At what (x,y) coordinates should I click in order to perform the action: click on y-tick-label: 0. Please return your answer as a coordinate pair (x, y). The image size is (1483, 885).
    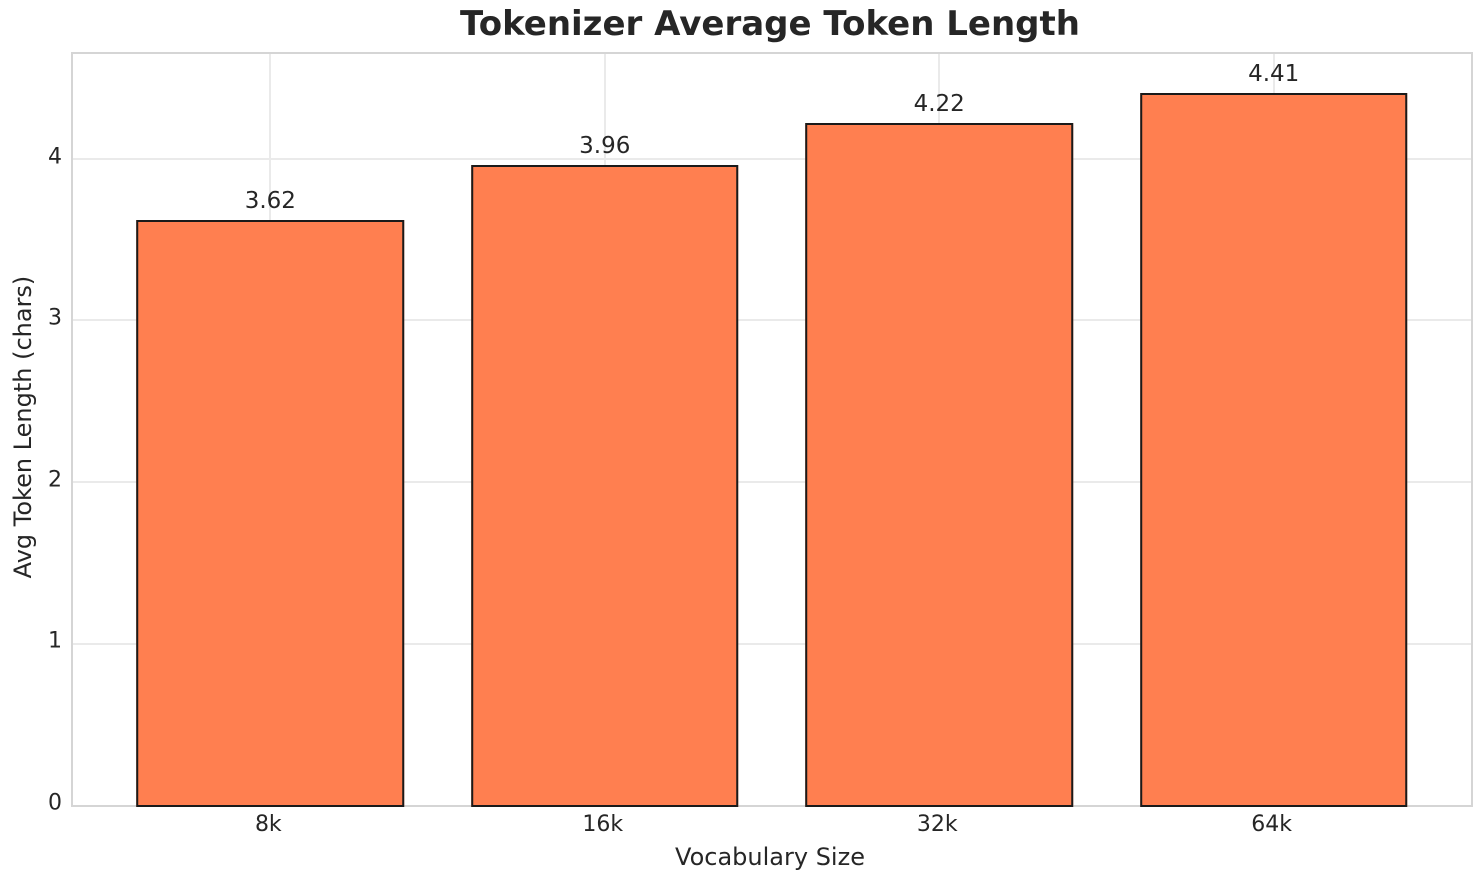
    Looking at the image, I should click on (55, 803).